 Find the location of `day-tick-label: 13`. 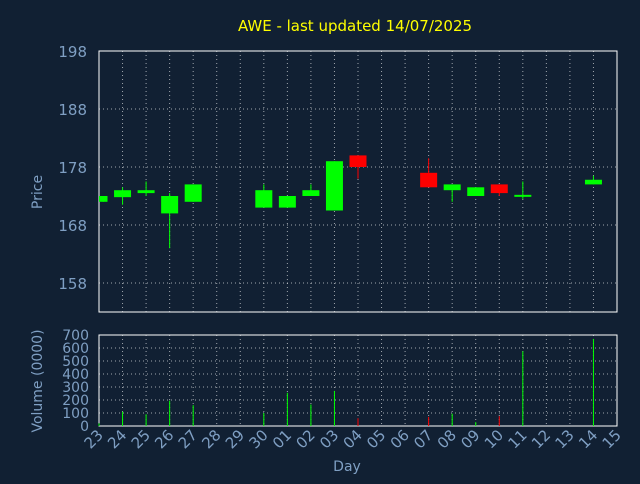

day-tick-label: 13 is located at coordinates (565, 439).